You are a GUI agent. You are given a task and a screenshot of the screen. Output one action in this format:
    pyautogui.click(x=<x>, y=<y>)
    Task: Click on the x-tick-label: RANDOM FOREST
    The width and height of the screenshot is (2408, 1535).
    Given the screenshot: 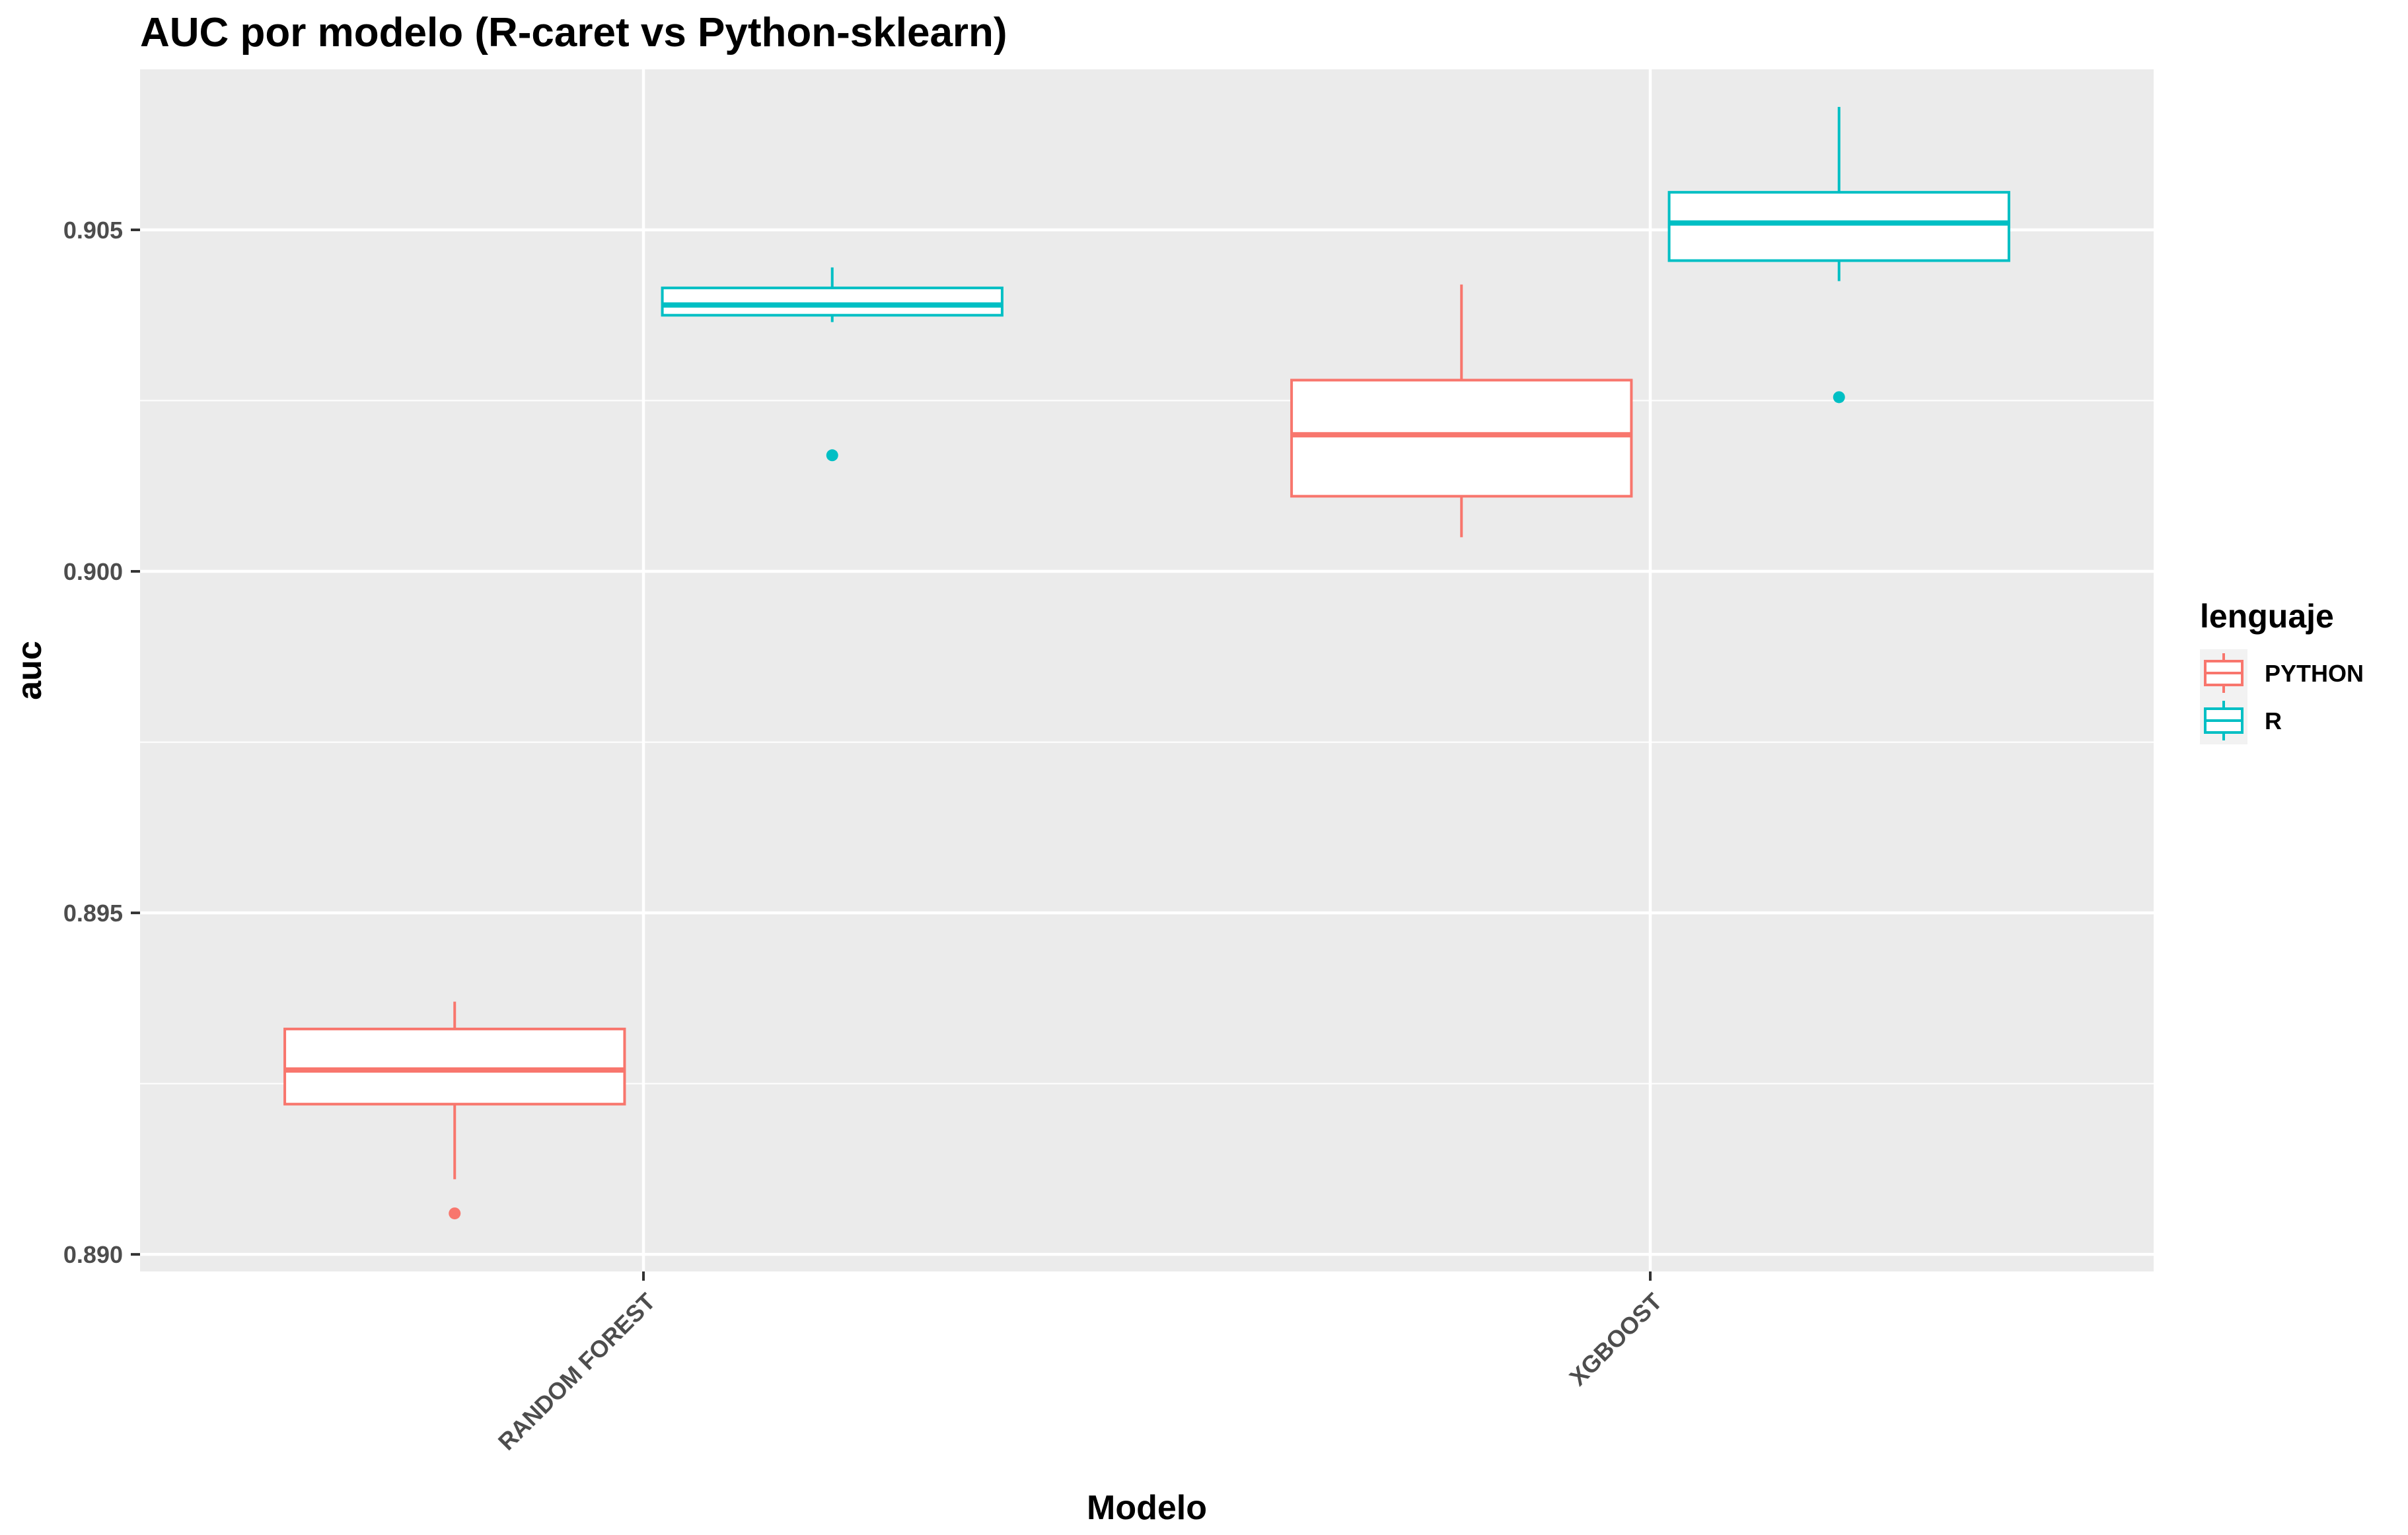 What is the action you would take?
    pyautogui.click(x=577, y=1372)
    